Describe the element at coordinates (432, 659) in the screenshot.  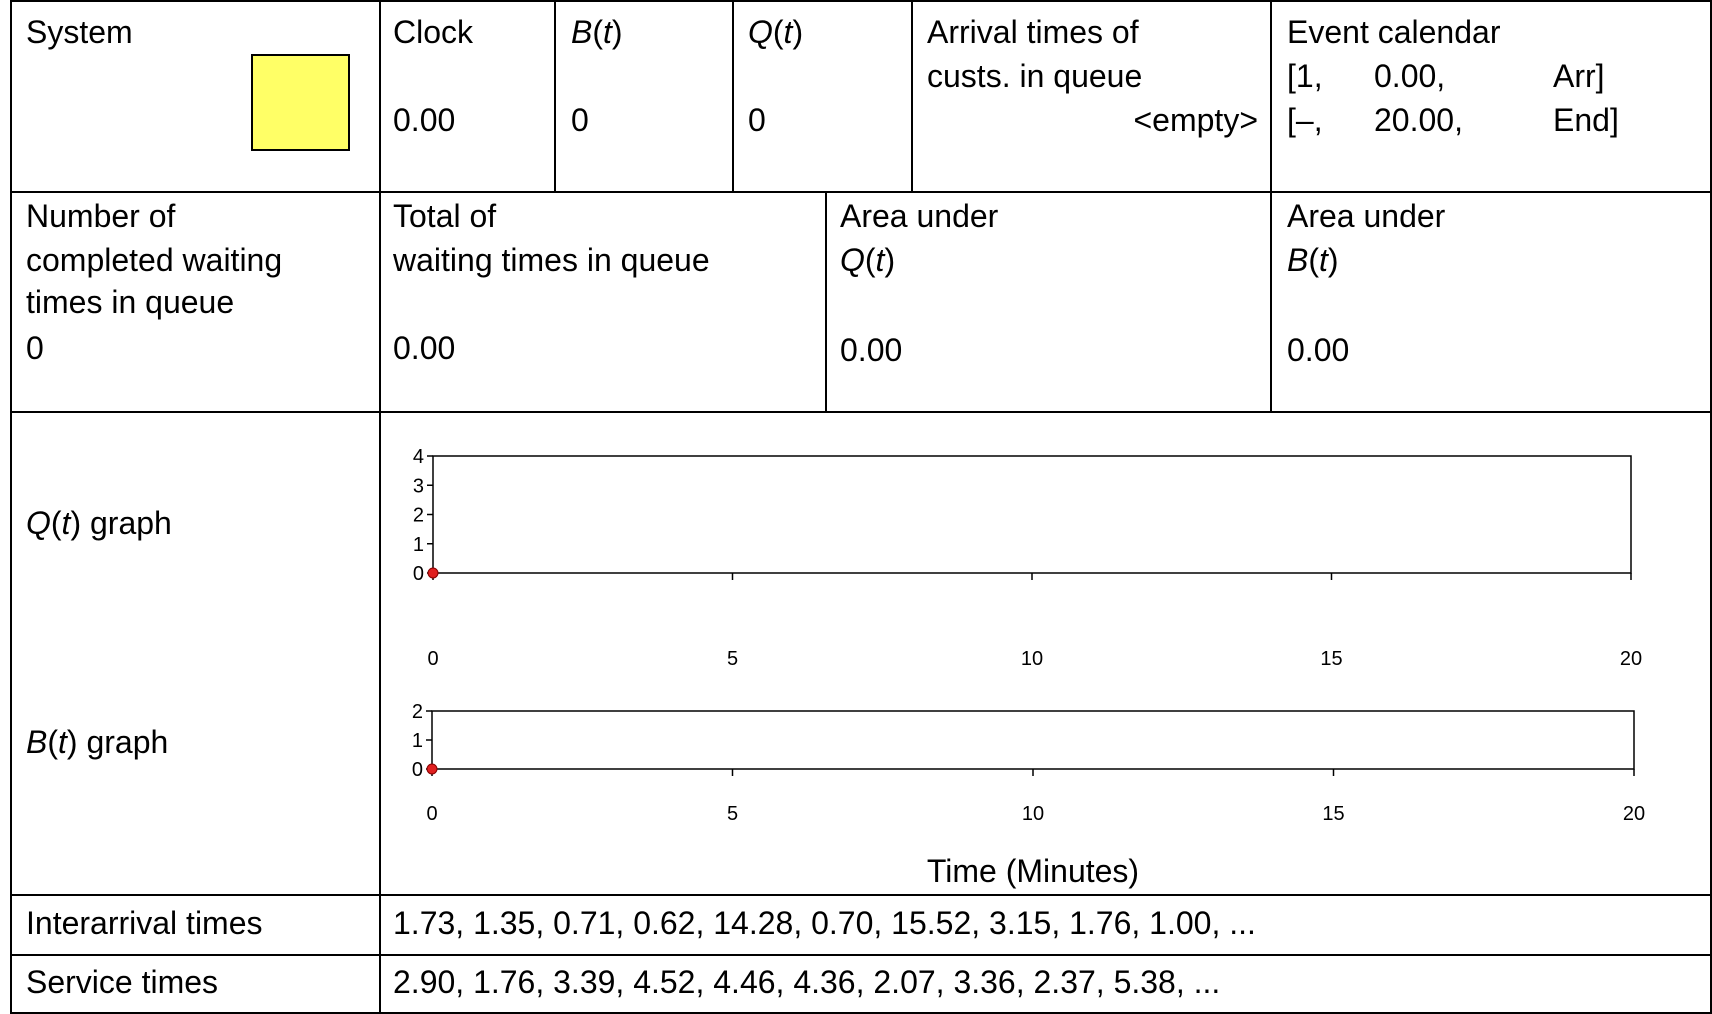
I see `q-chart-x-tick-label: 0` at that location.